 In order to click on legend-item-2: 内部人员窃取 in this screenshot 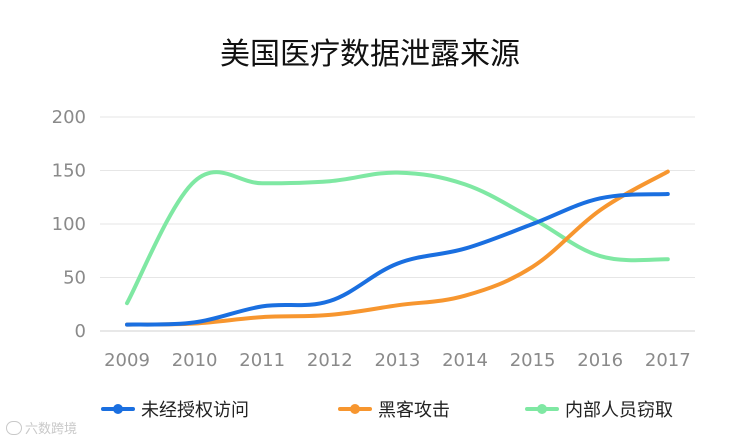, I will do `click(599, 410)`.